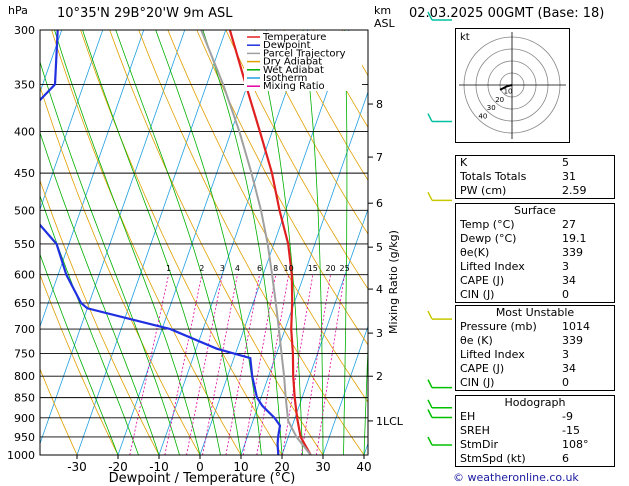  Describe the element at coordinates (382, 10) in the screenshot. I see `km-label: km` at that location.